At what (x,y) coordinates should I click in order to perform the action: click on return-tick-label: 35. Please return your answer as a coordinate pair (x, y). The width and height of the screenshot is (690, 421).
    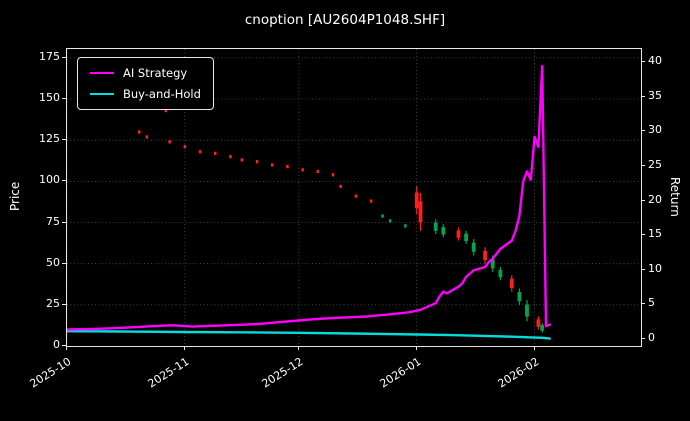
    Looking at the image, I should click on (655, 95).